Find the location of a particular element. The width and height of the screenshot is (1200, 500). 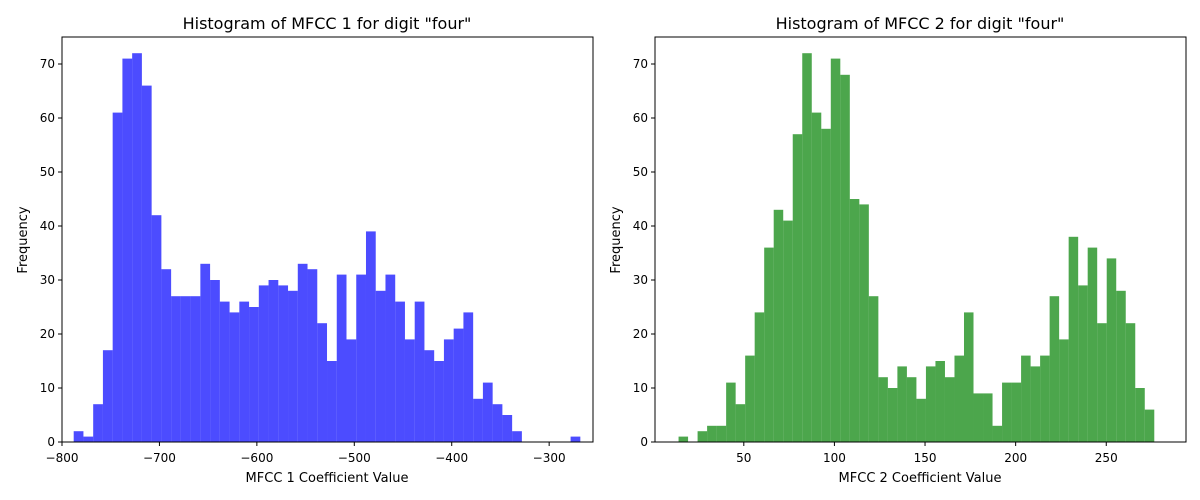

x-tick-label: −500 is located at coordinates (354, 458).